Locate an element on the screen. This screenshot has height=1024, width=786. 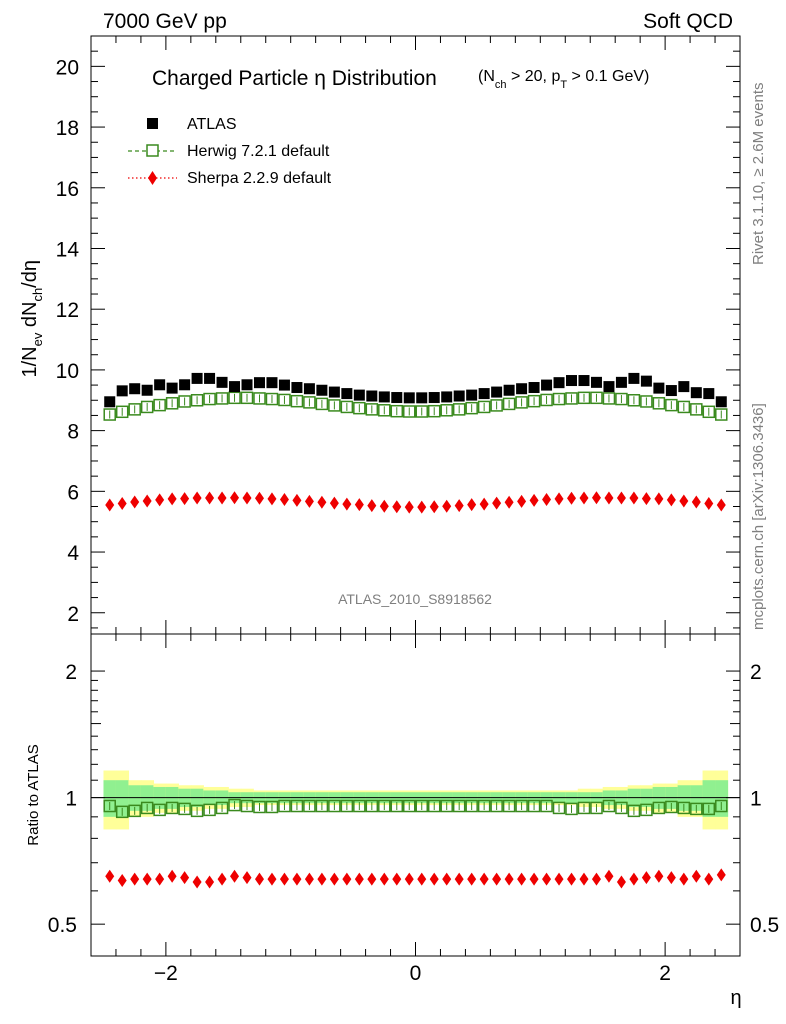
legend-marker-sherpa is located at coordinates (152, 178).